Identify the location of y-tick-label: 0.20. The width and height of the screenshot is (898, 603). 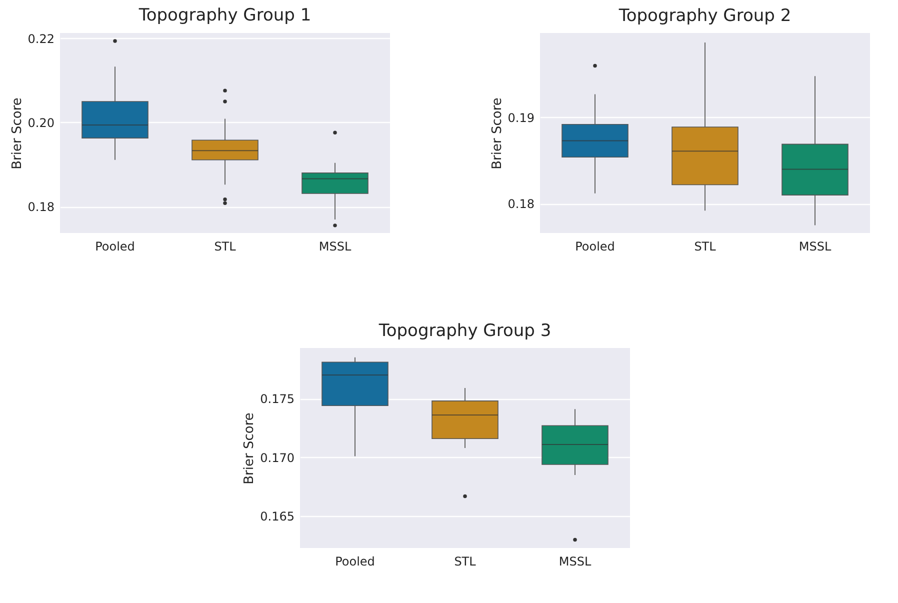
(41, 123).